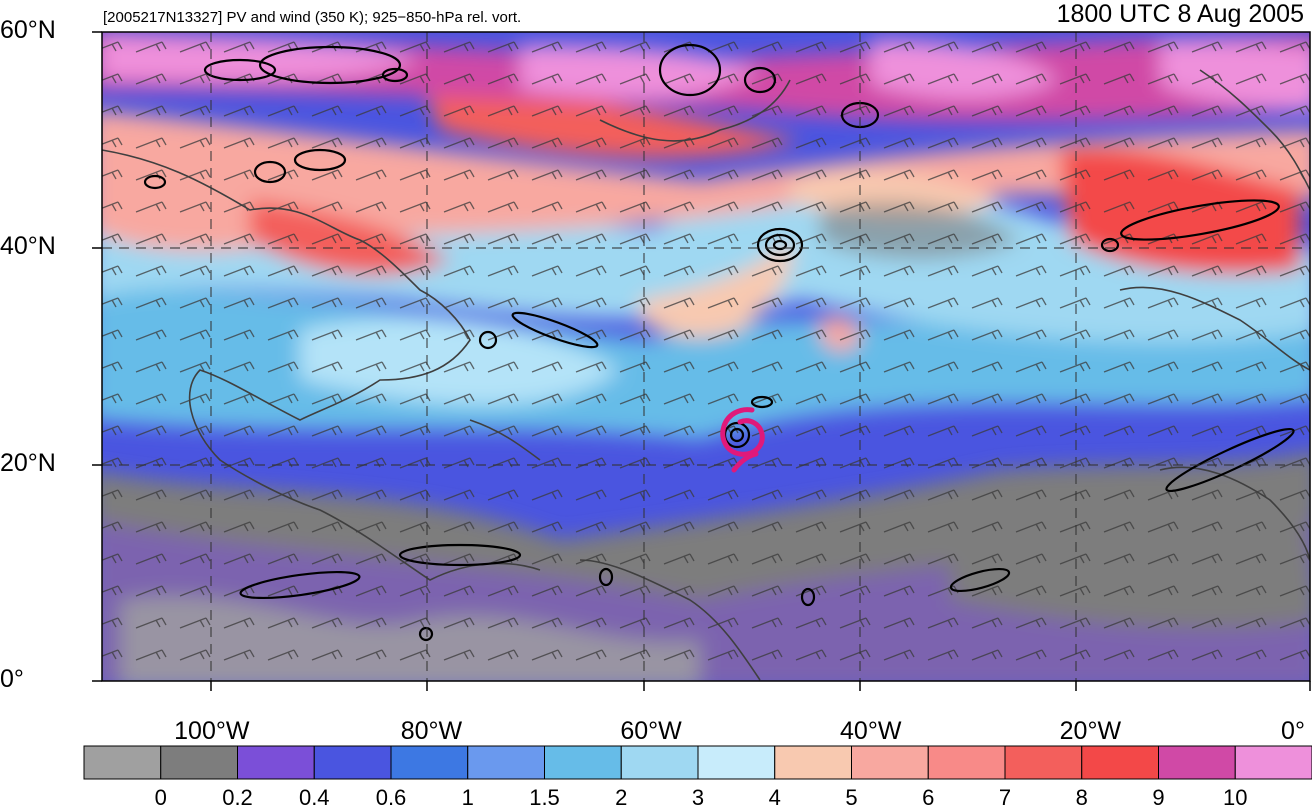 This screenshot has height=811, width=1312. Describe the element at coordinates (1158, 797) in the screenshot. I see `colorbar-tick-label: 9` at that location.